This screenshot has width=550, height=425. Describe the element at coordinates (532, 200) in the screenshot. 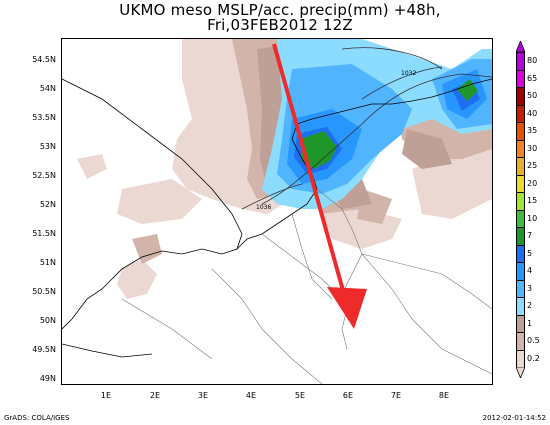

I see `colorbar-label: 15` at that location.